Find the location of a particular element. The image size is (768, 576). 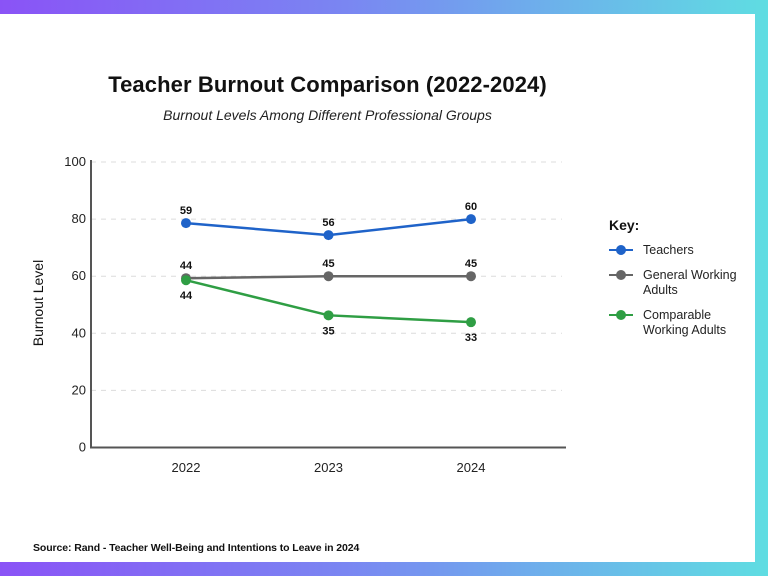

legend-label: Teachers is located at coordinates (668, 250).